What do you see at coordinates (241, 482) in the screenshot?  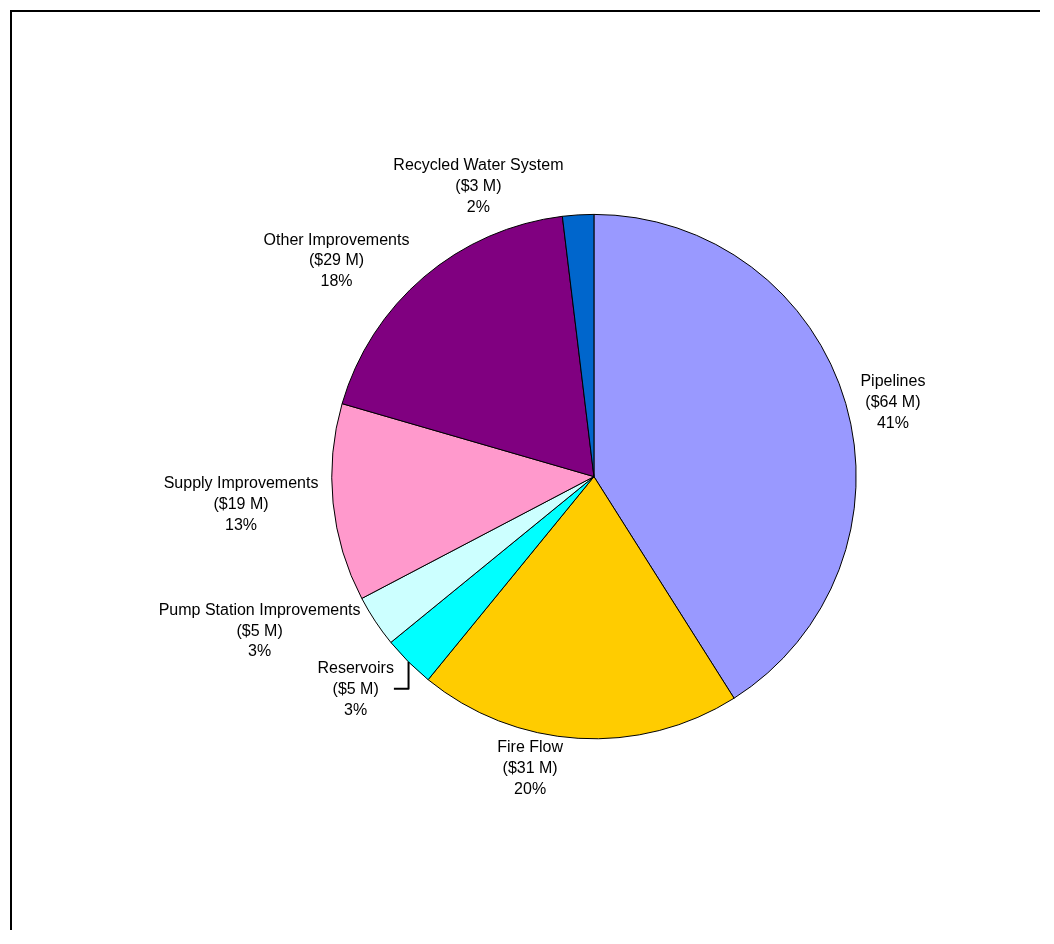 I see `slice-label: Supply Improvements` at bounding box center [241, 482].